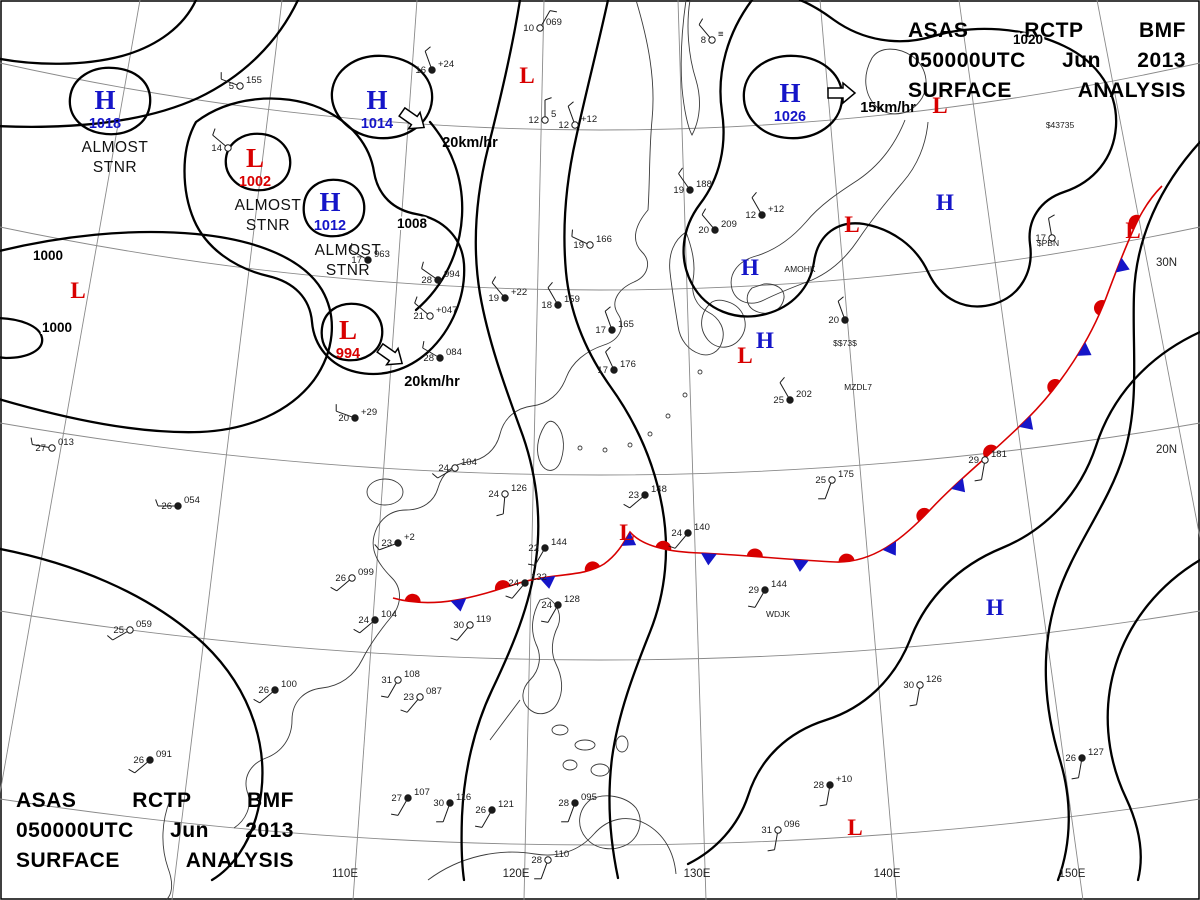 The image size is (1200, 900). Describe the element at coordinates (329, 202) in the screenshot. I see `pressure-letter: H` at that location.